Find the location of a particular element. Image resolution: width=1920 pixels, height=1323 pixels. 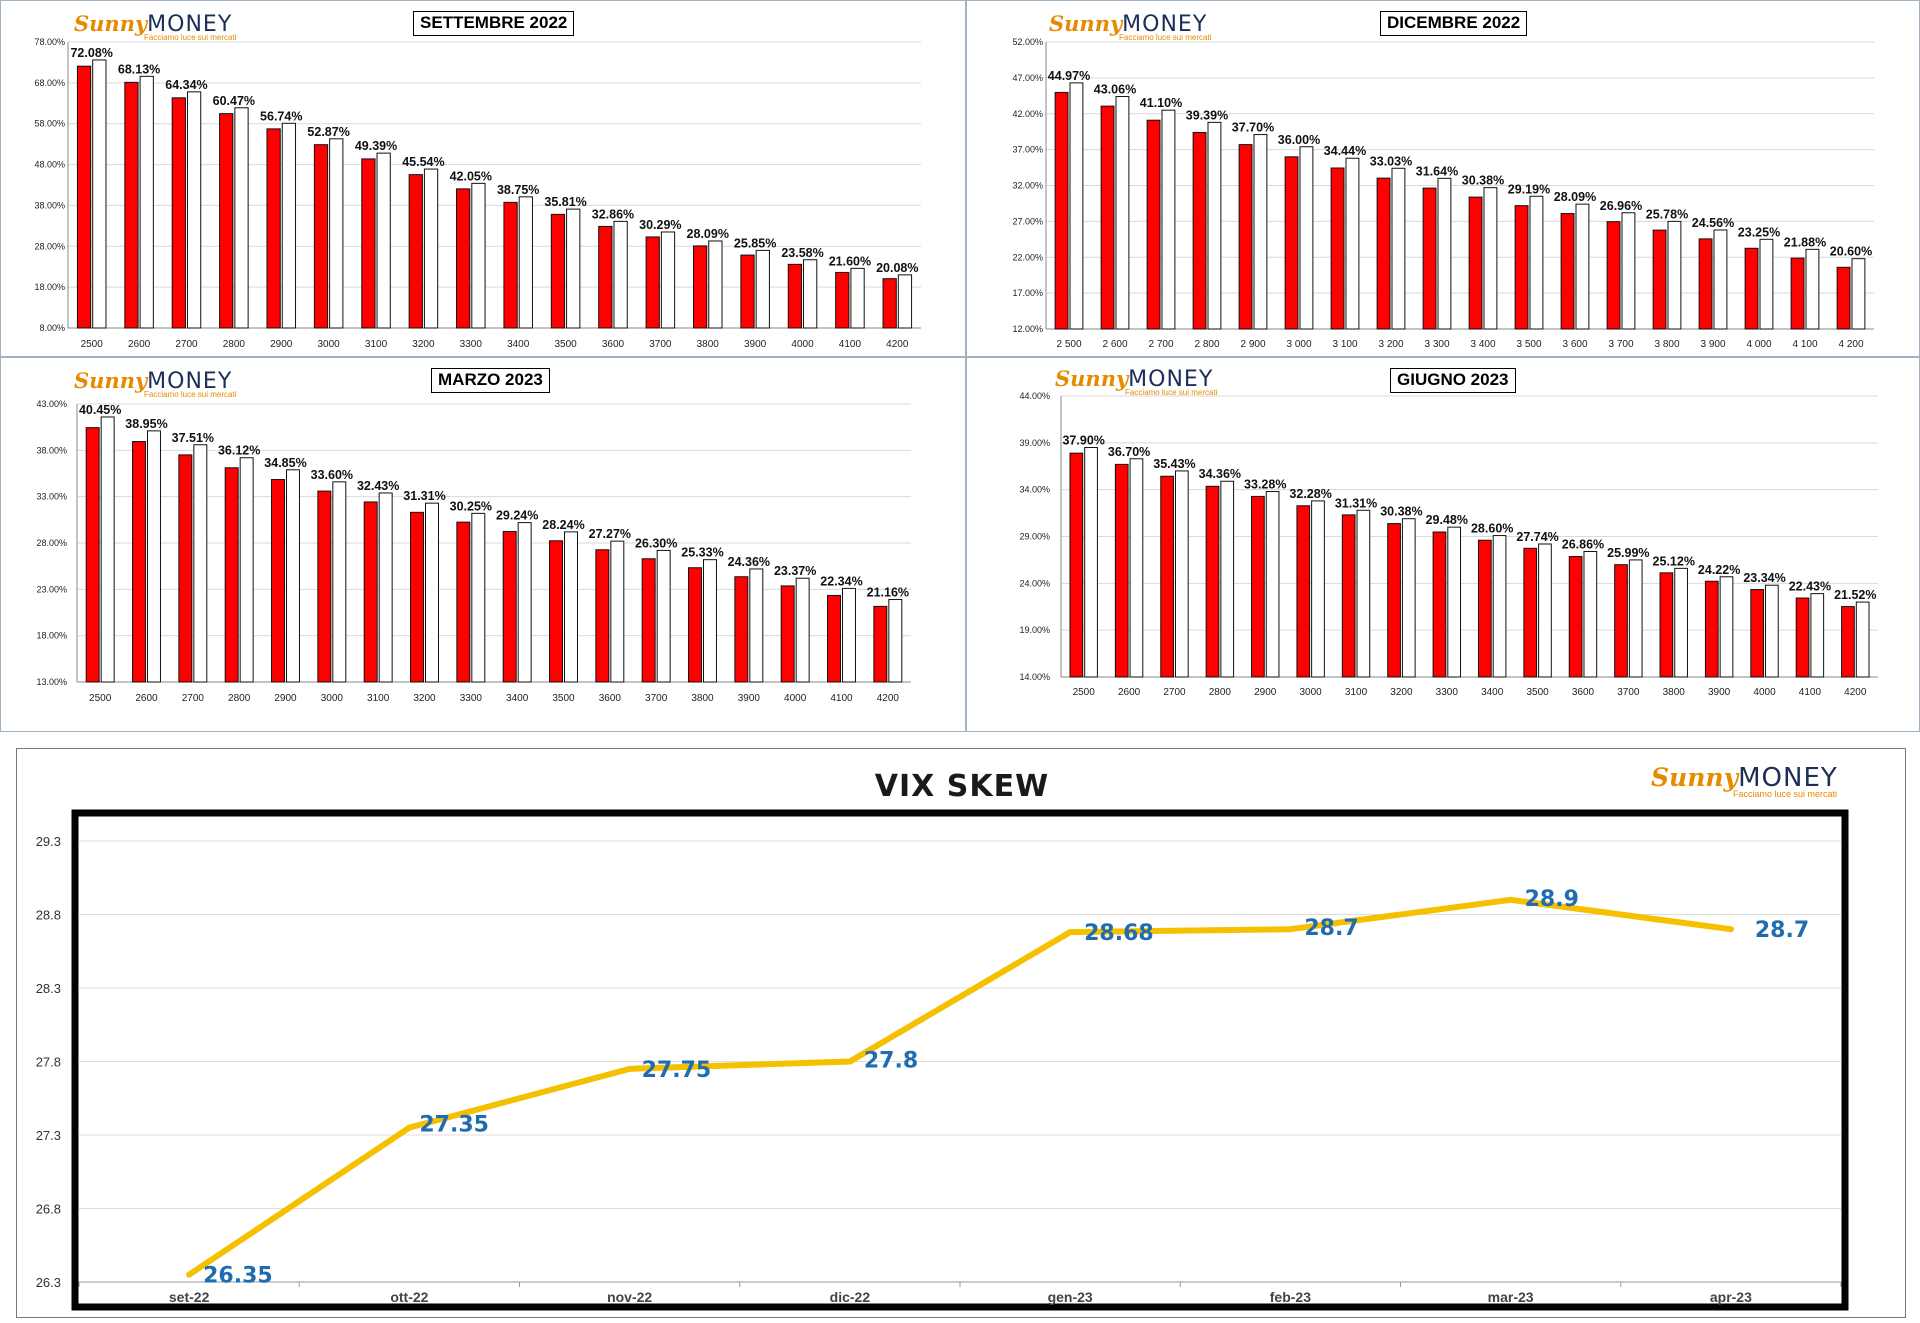

data-label: 31.64% is located at coordinates (1437, 171).